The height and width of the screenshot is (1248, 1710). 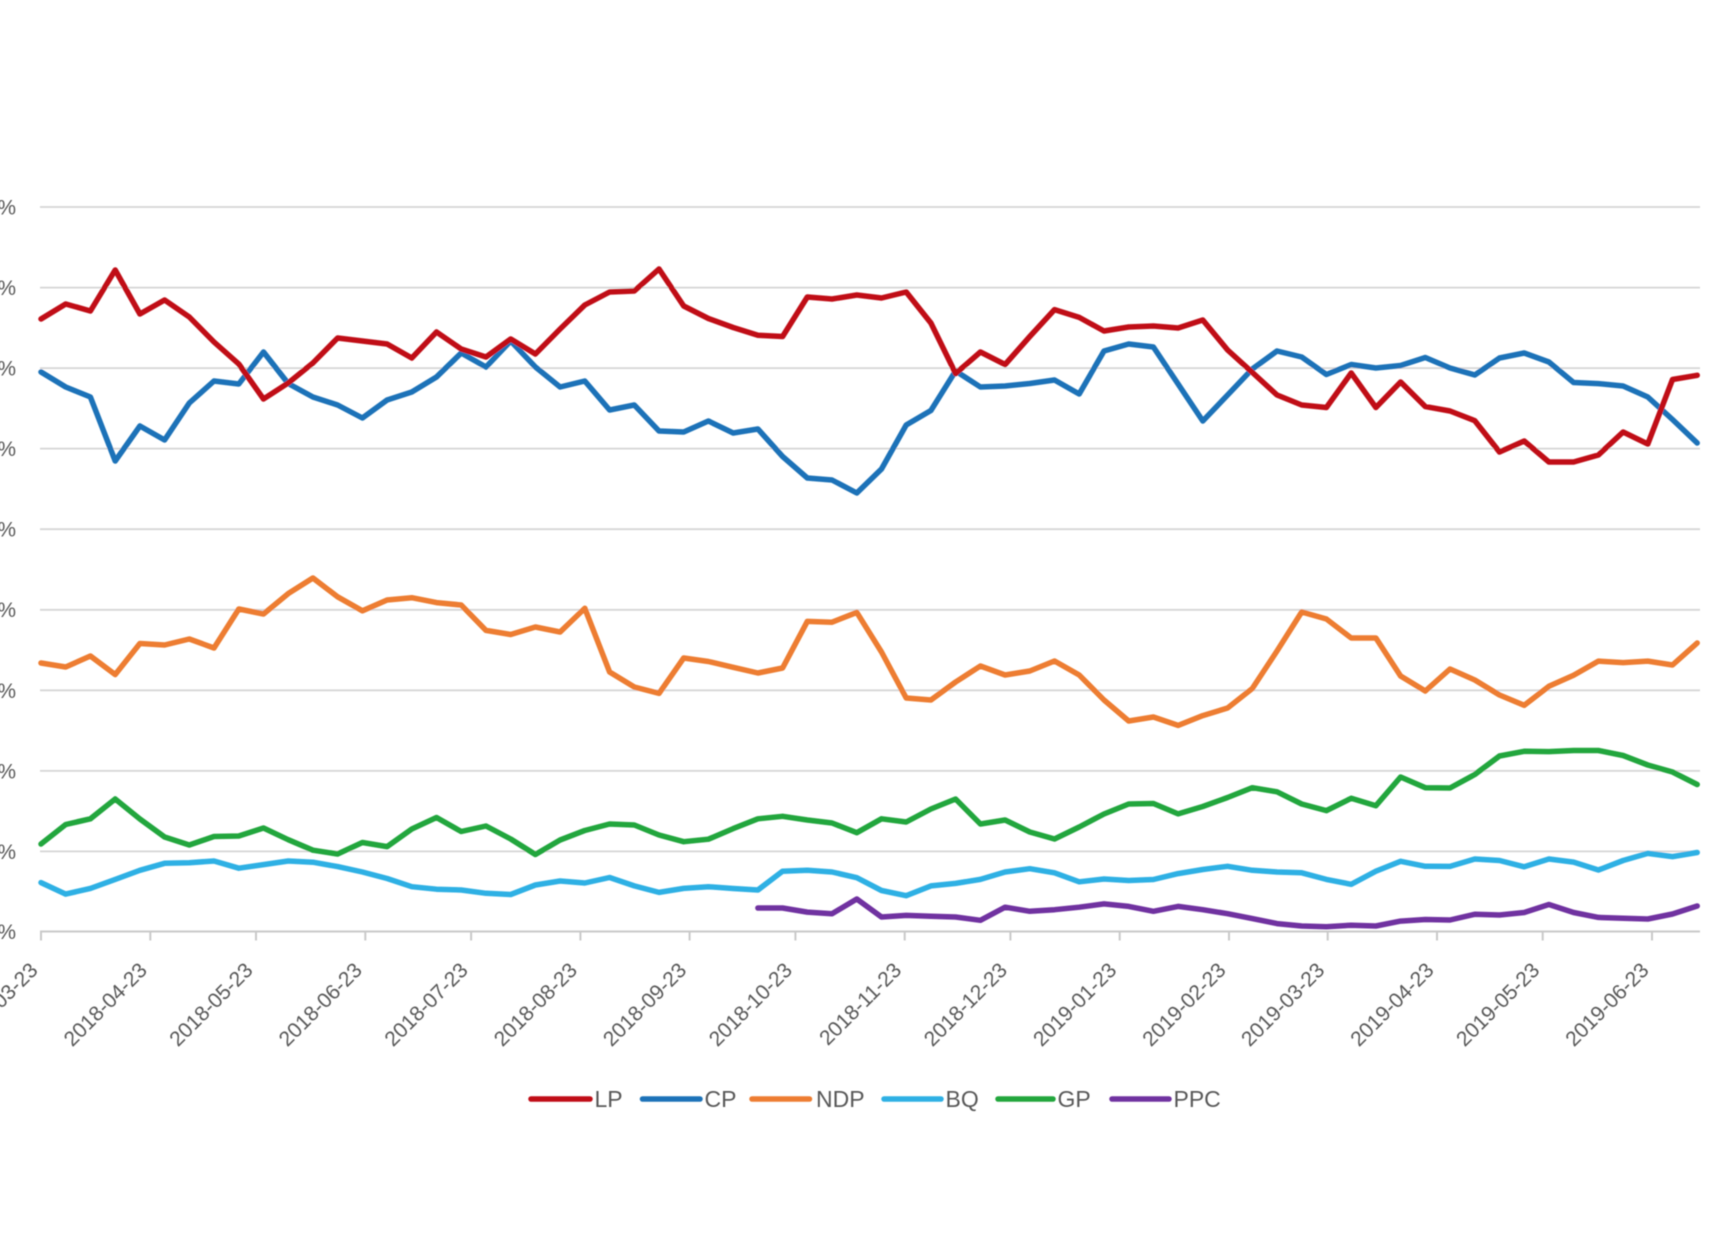 I want to click on svg-text: GP, so click(x=1074, y=1099).